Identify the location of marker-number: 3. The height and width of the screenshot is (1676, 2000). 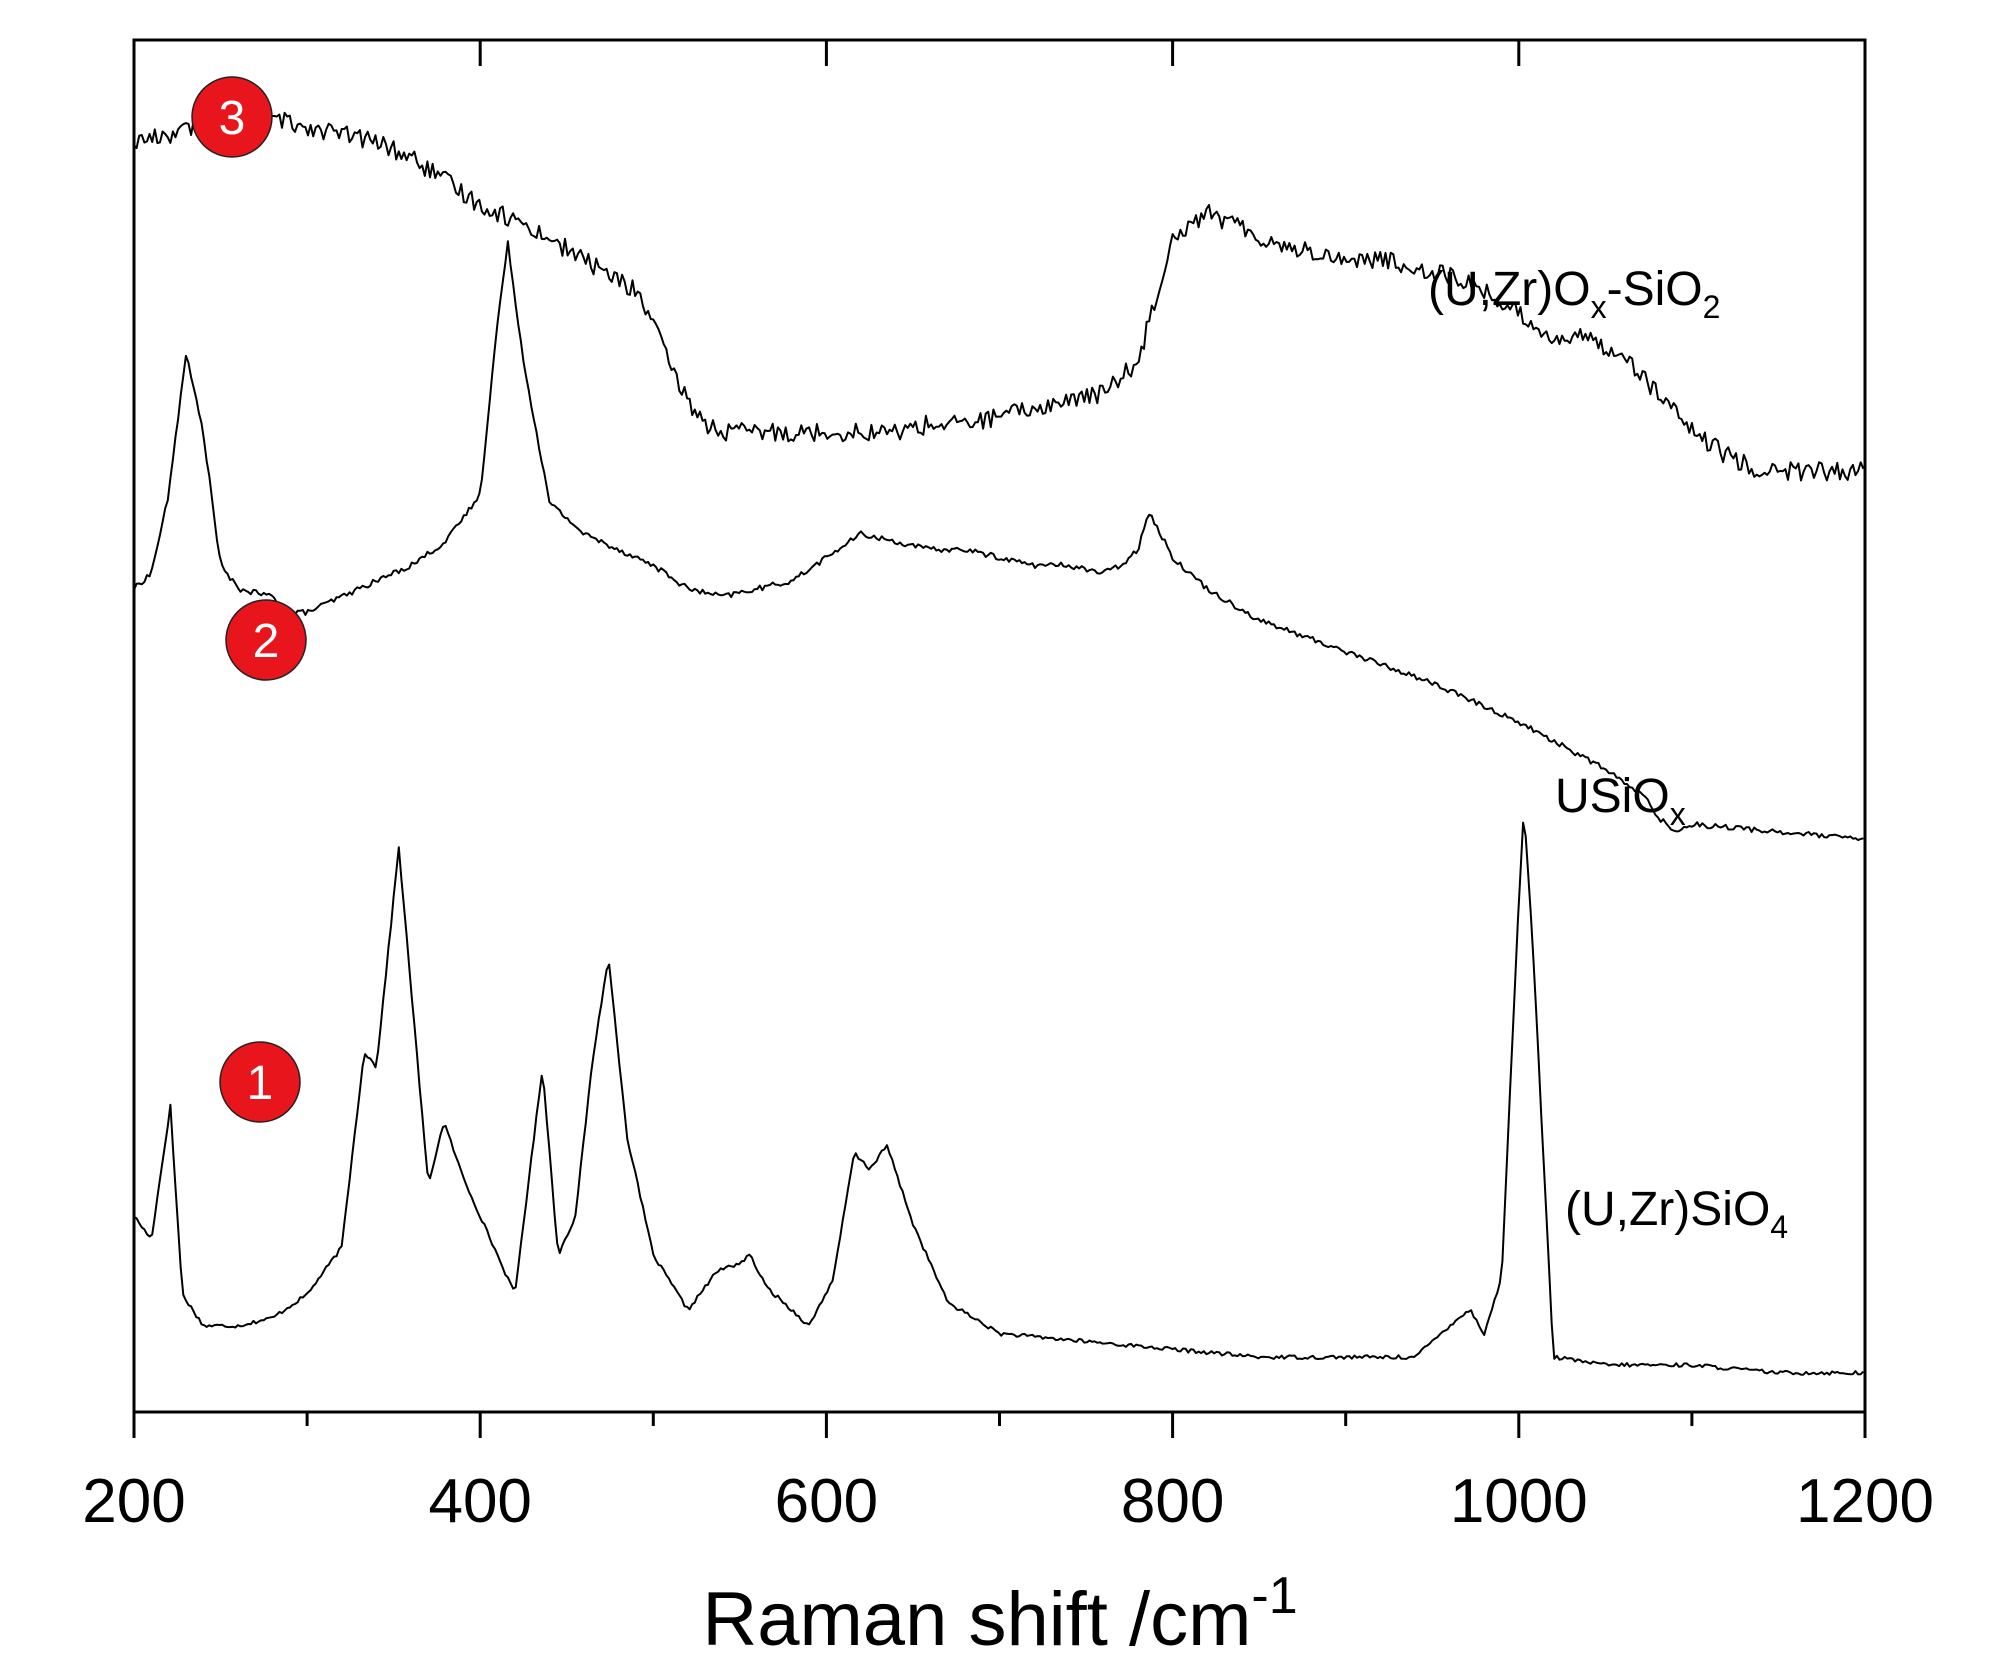
(232, 118).